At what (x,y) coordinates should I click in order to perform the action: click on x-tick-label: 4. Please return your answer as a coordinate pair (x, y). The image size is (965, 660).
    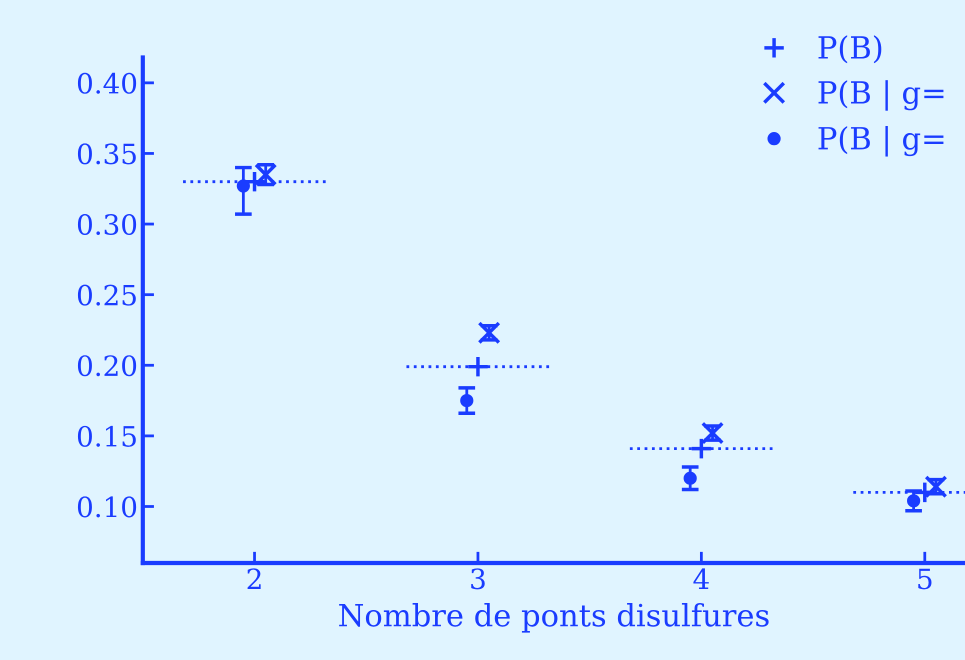
    Looking at the image, I should click on (701, 578).